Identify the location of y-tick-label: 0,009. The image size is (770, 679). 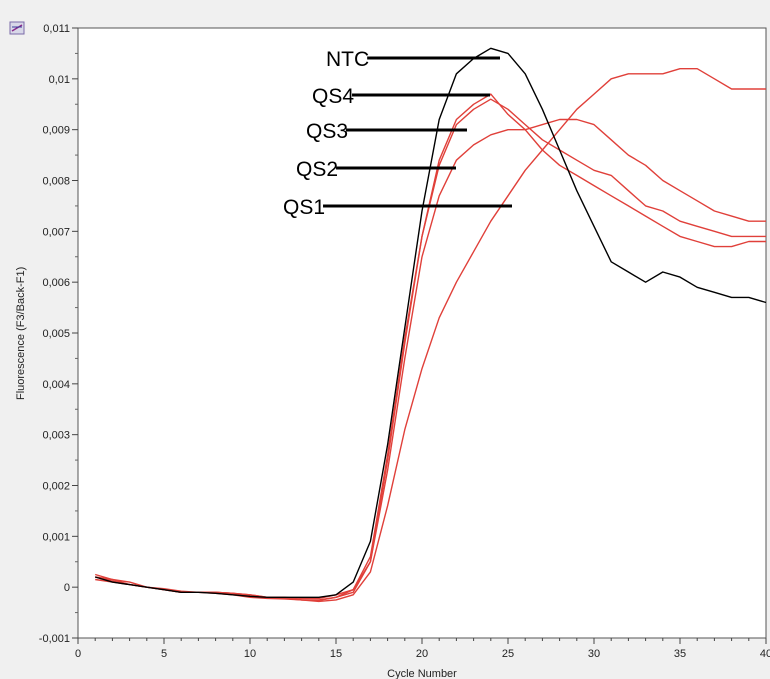
(56, 131).